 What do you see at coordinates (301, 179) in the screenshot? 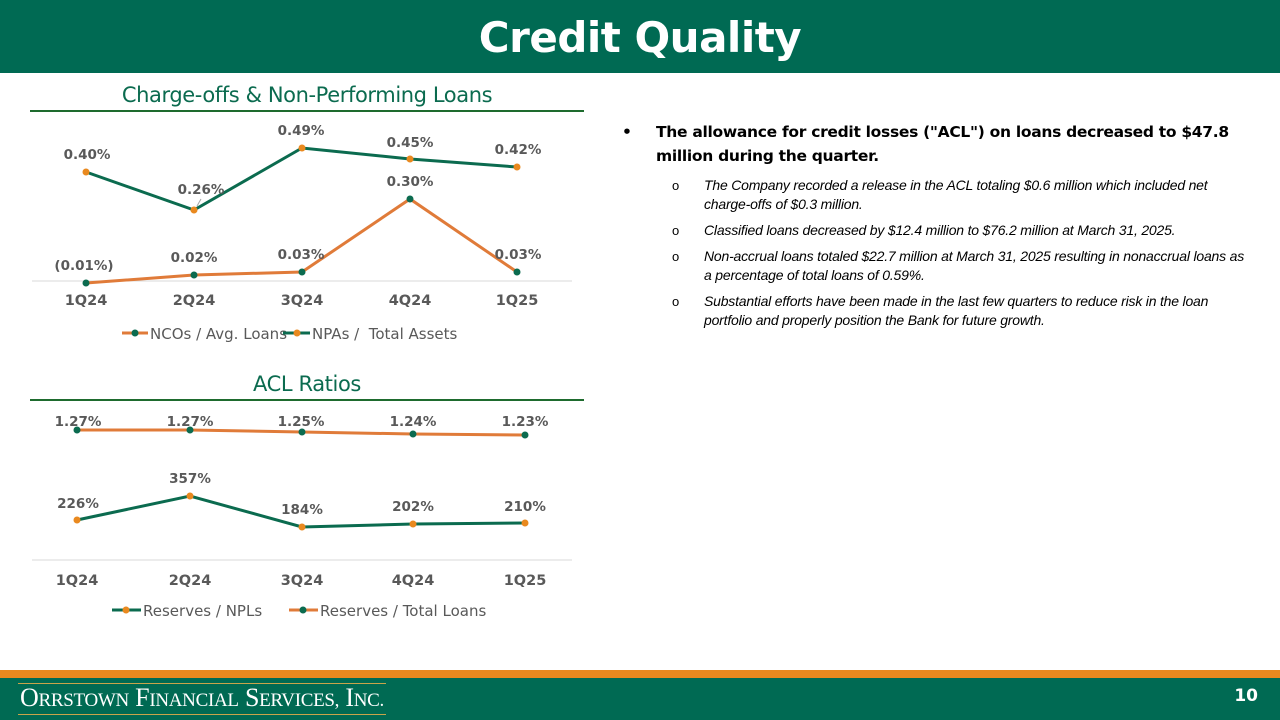
I see `series-npas-markers` at bounding box center [301, 179].